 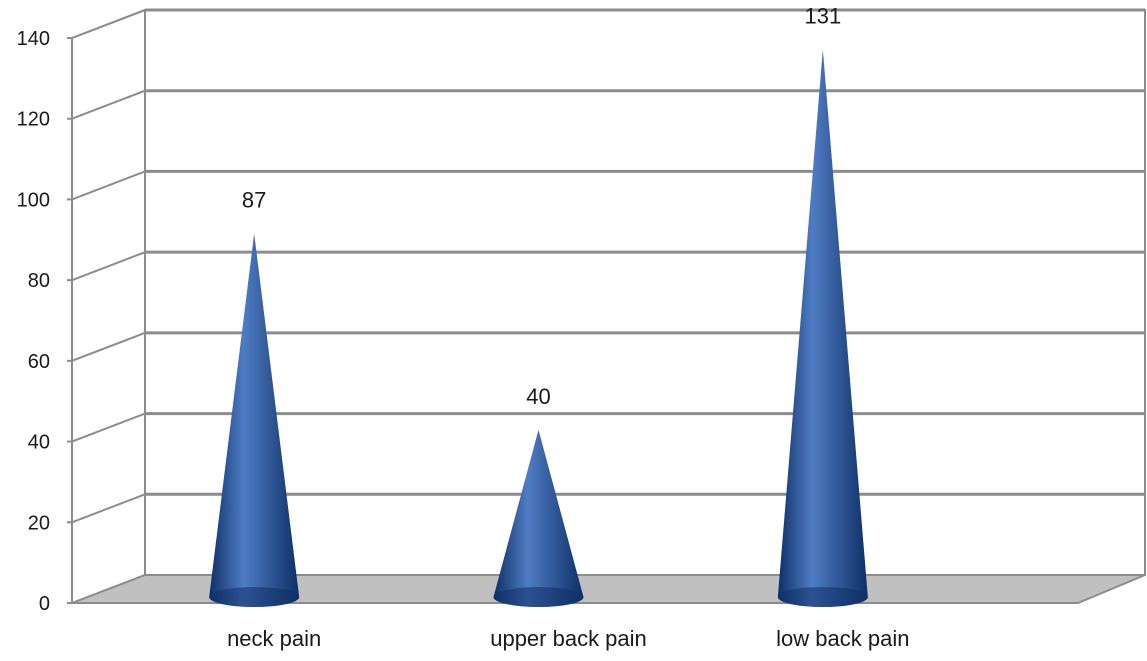 I want to click on y-tick-label: 80, so click(x=39, y=281).